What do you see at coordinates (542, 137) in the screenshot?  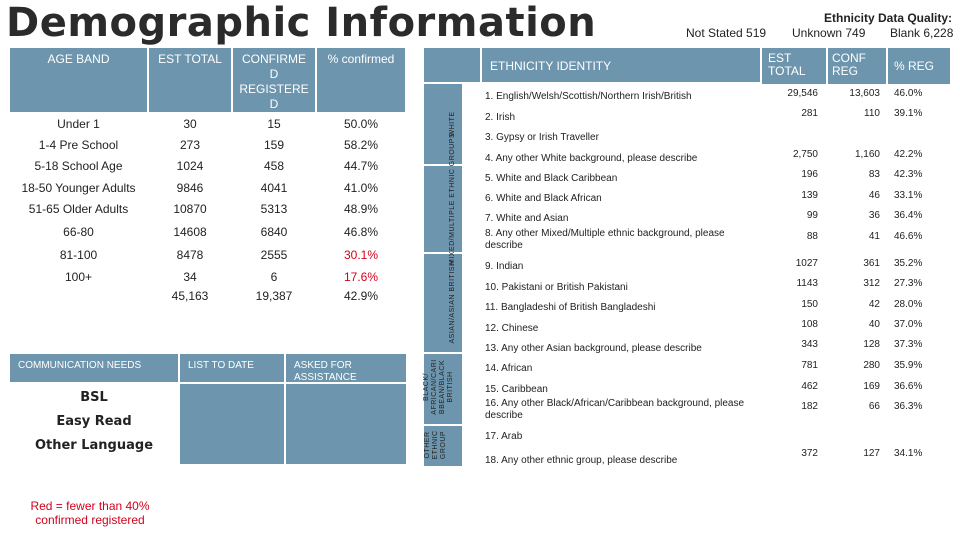 I see `ethnicity-row-label: 3. Gypsy or Irish Traveller` at bounding box center [542, 137].